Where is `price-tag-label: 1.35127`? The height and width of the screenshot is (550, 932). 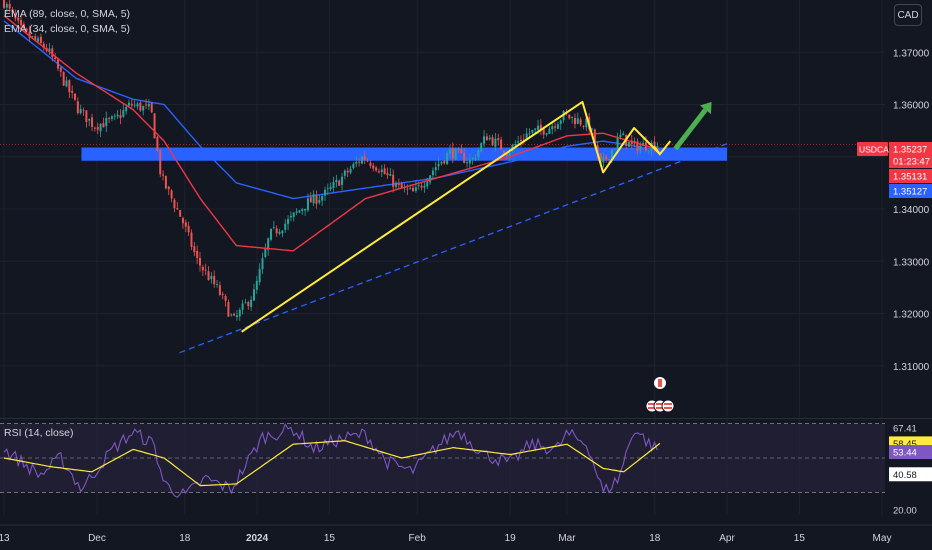
price-tag-label: 1.35127 is located at coordinates (910, 192).